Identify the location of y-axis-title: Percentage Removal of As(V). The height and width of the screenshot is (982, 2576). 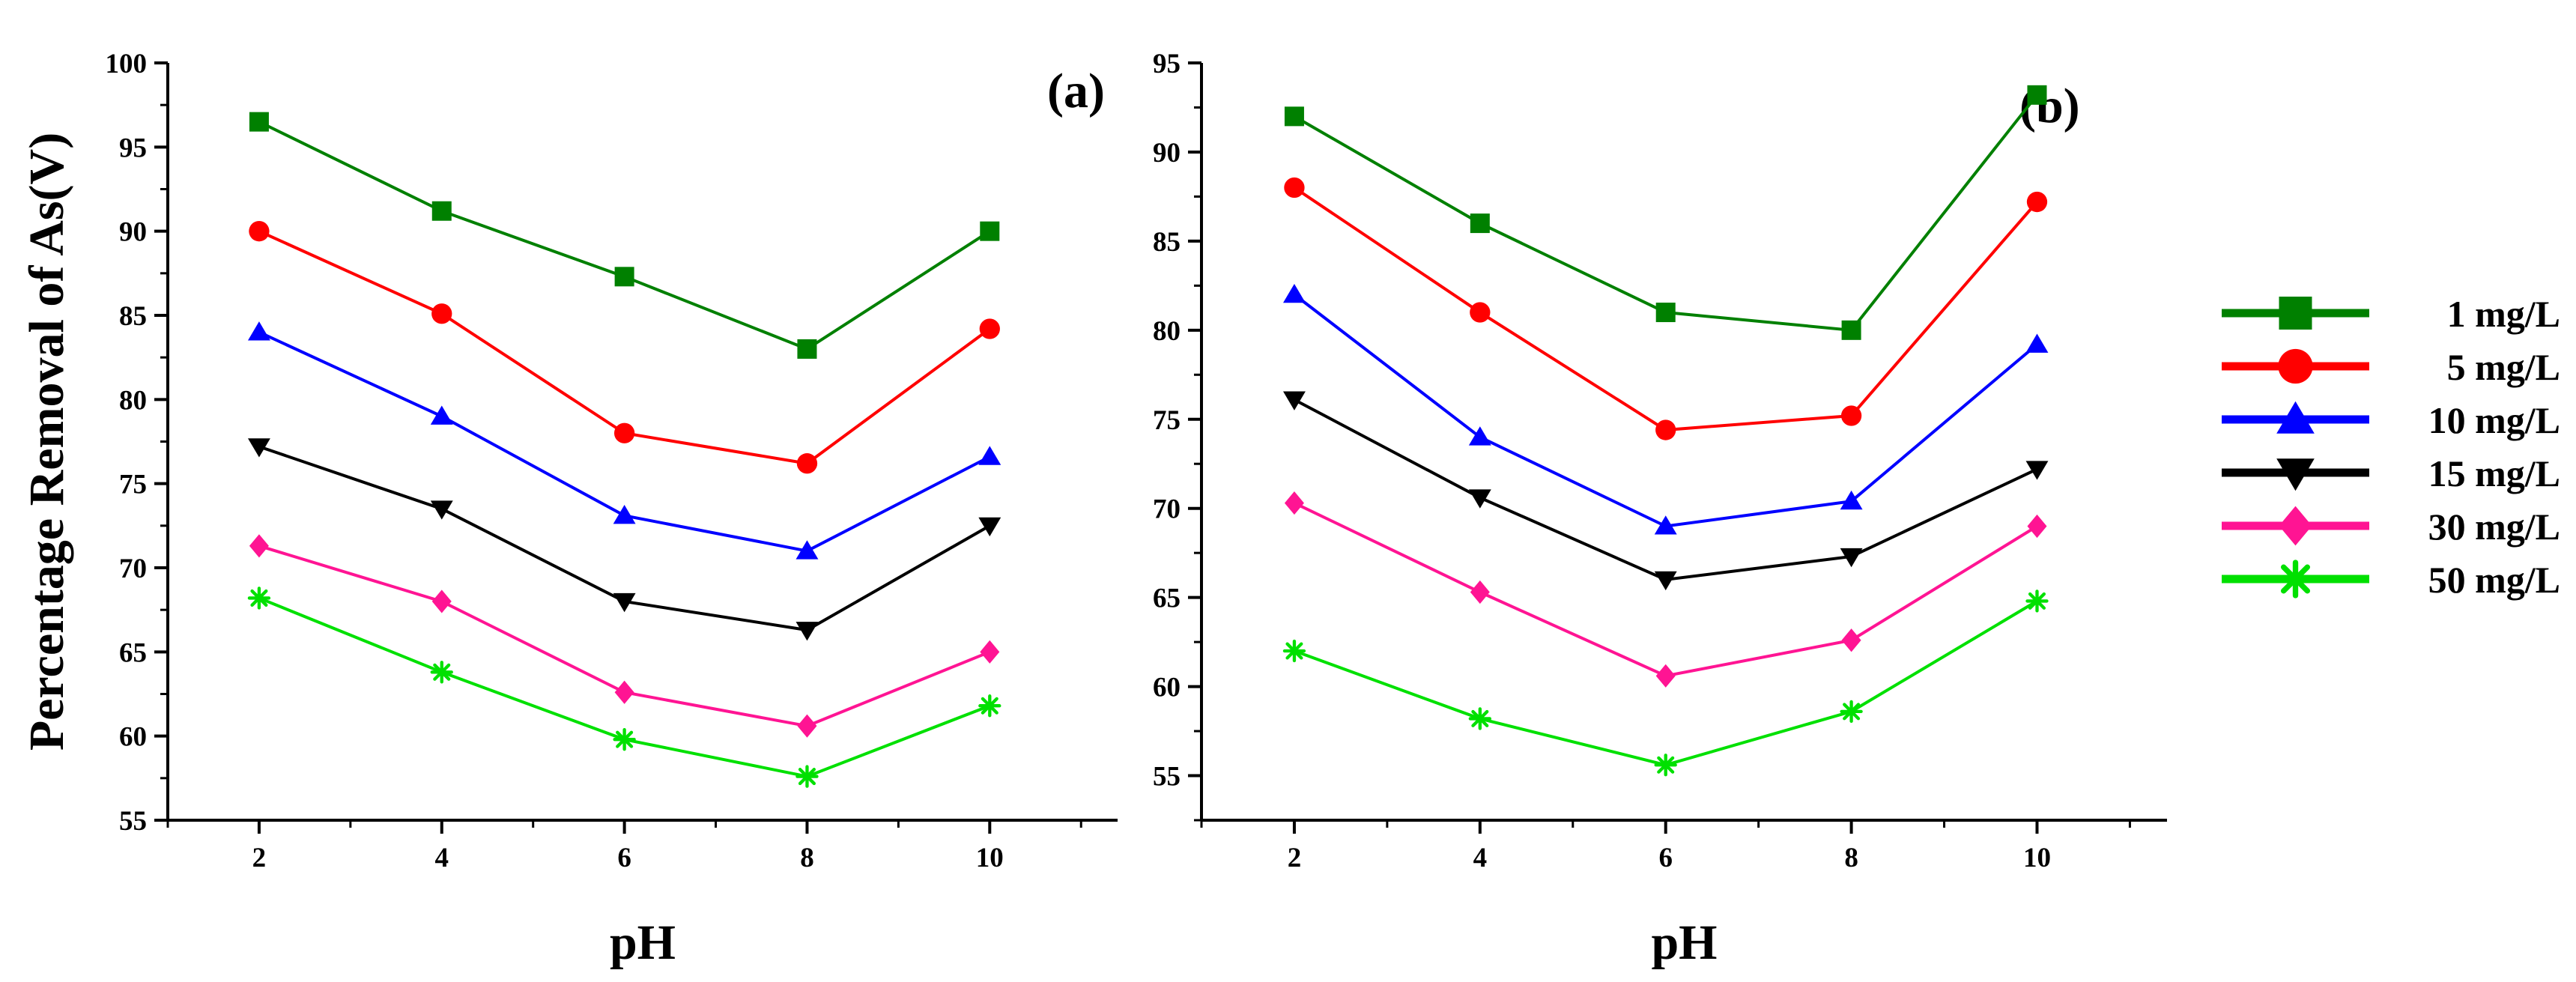
(46, 442).